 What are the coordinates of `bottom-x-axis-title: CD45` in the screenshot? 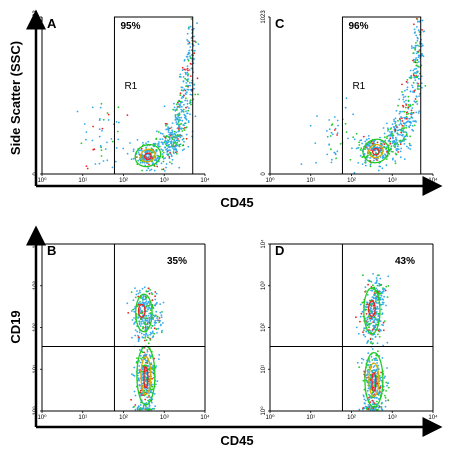 It's located at (236, 440).